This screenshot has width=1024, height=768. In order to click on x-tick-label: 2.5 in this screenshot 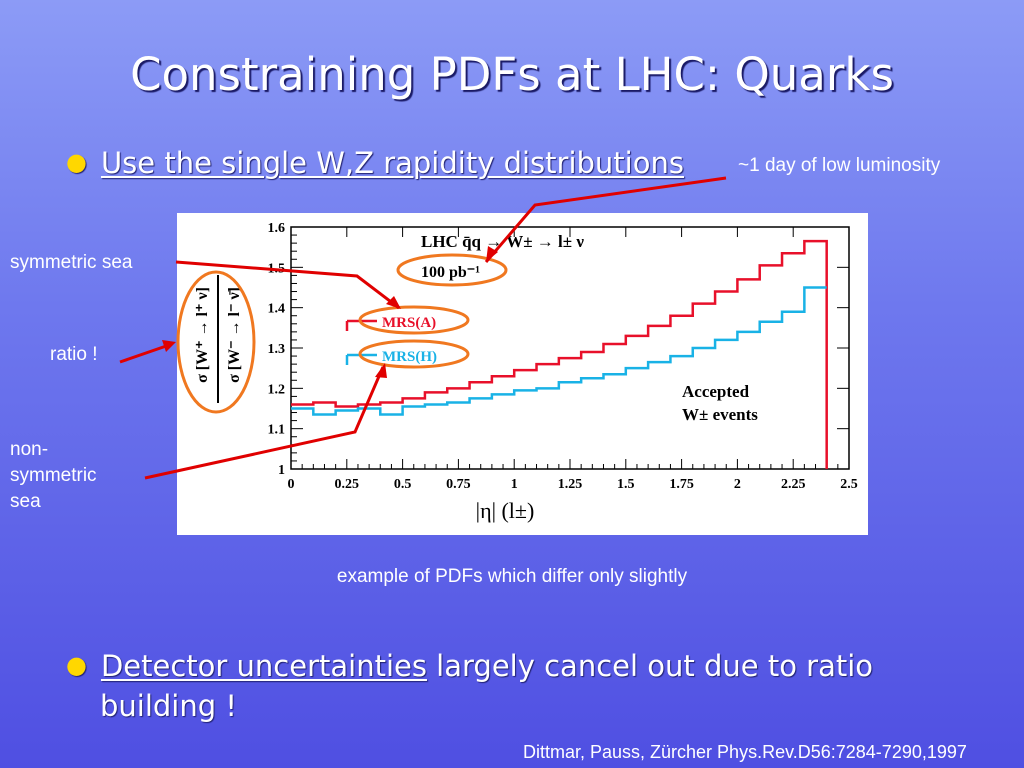, I will do `click(849, 484)`.